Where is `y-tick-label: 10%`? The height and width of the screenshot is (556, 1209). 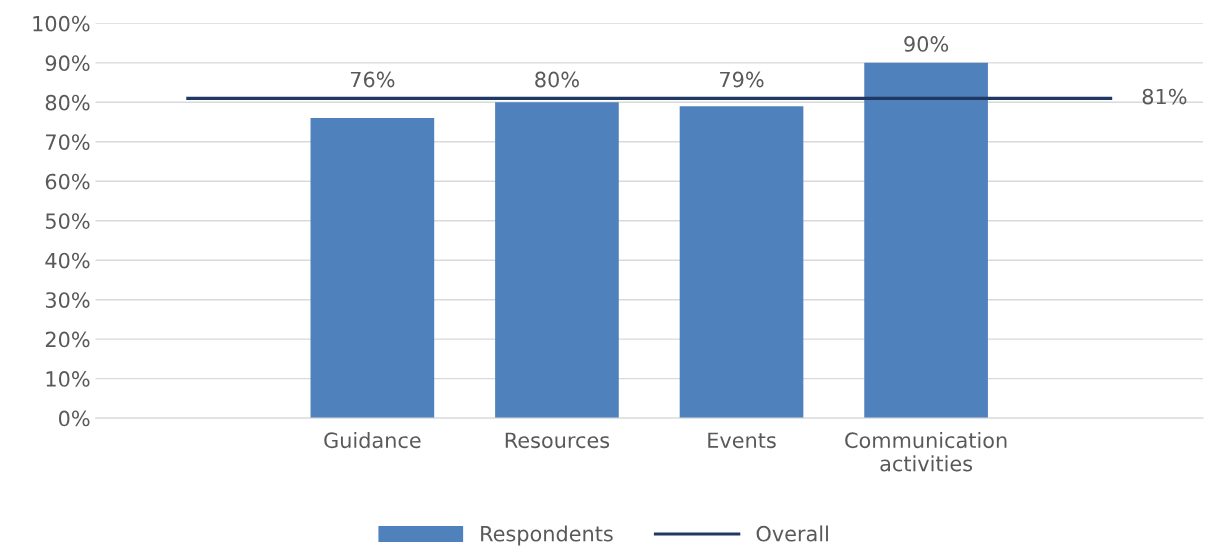 y-tick-label: 10% is located at coordinates (68, 379).